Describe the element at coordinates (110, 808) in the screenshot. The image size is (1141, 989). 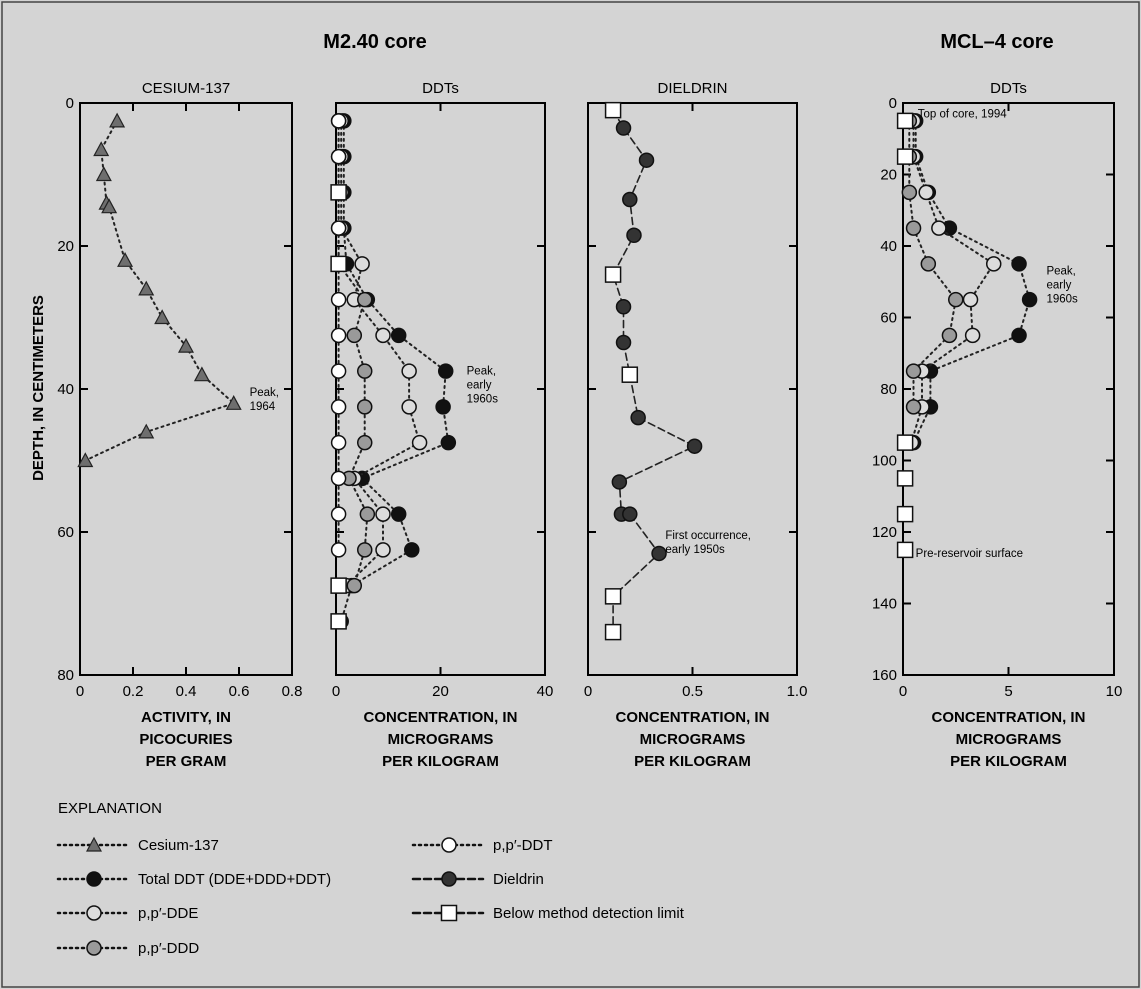
I see `legend-title: EXPLANATION` at that location.